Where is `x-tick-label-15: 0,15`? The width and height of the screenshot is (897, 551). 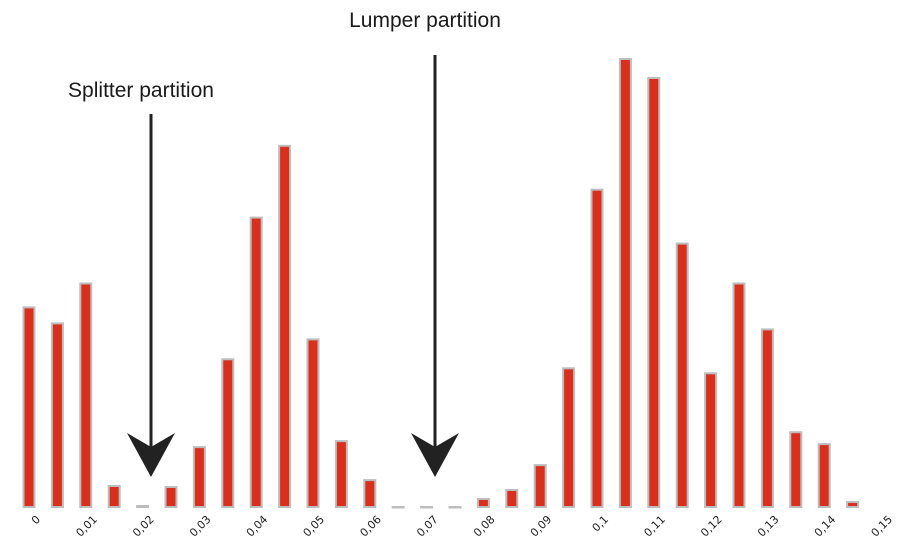 x-tick-label-15: 0,15 is located at coordinates (882, 526).